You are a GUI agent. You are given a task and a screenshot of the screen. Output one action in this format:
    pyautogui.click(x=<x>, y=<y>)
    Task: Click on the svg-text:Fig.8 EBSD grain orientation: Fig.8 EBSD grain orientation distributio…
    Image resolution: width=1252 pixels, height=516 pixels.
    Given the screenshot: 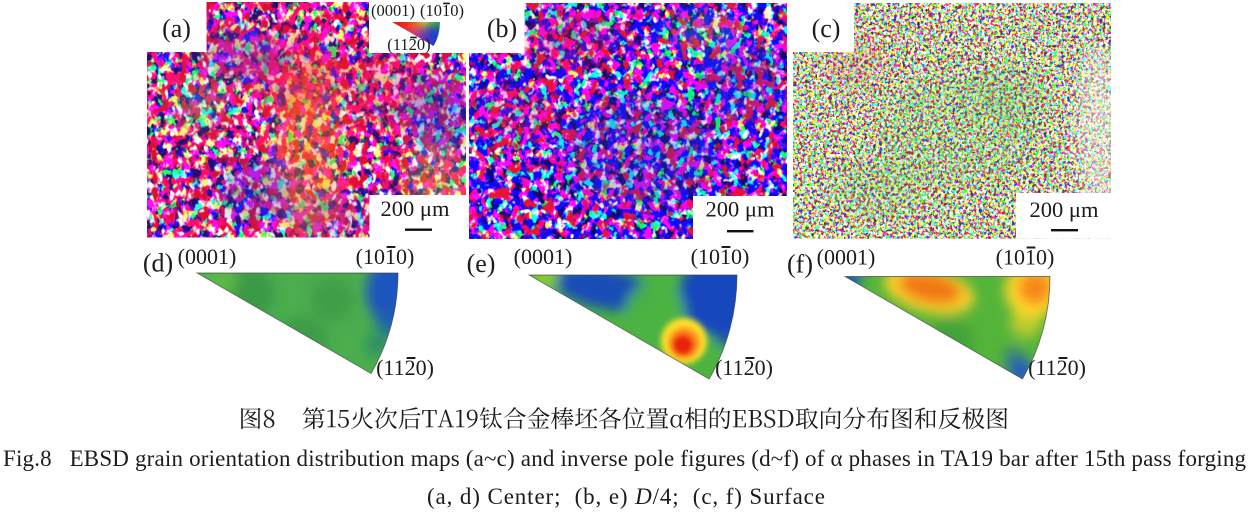 What is the action you would take?
    pyautogui.click(x=625, y=458)
    